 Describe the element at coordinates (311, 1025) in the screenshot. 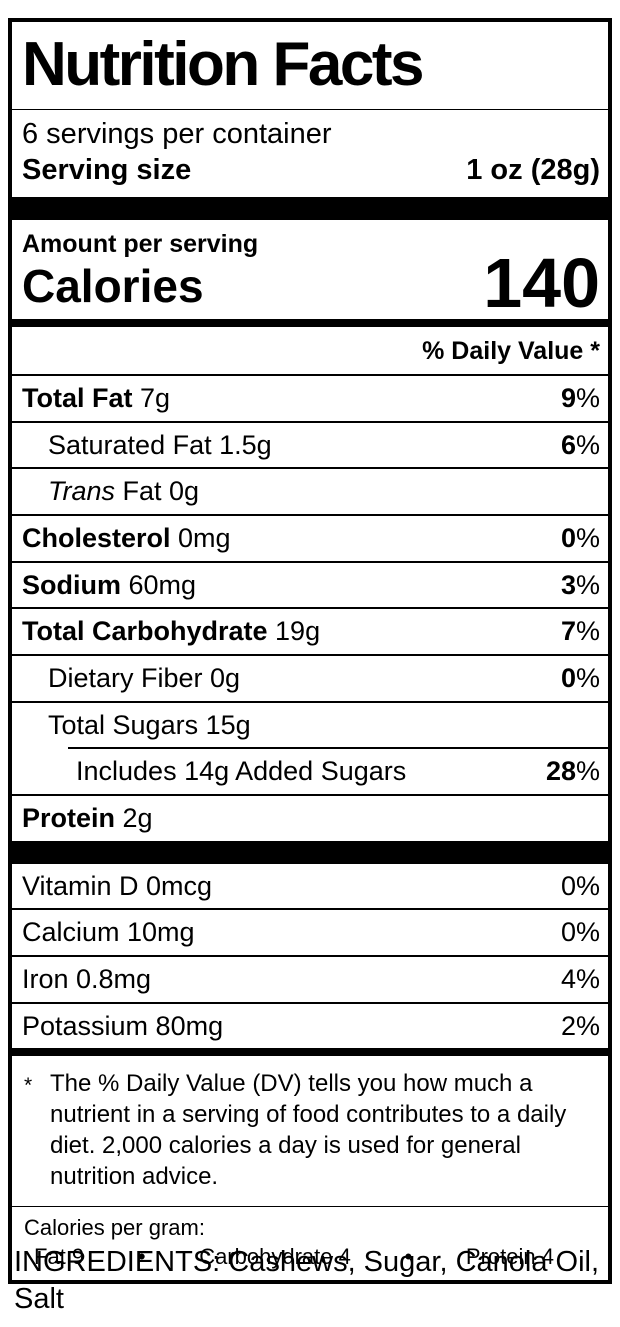

I see `micro-row-potassium: Potassium 80mg 2%` at that location.